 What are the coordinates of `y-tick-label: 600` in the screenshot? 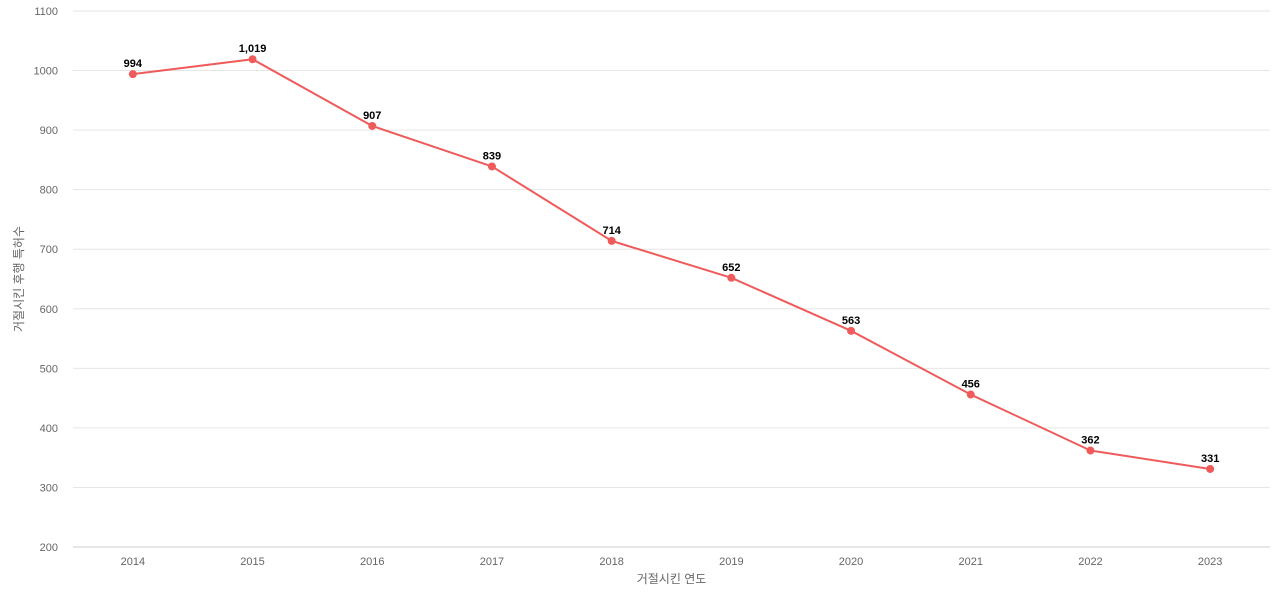 It's located at (49, 310).